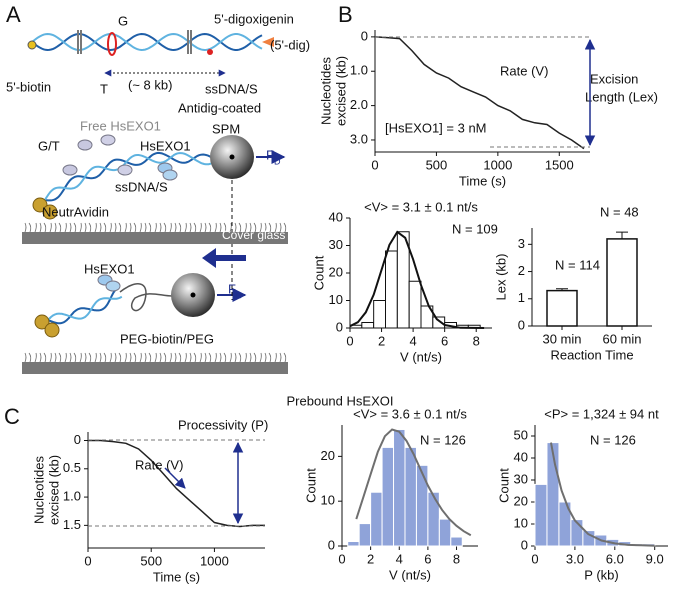 The width and height of the screenshot is (677, 592). I want to click on x-tick-label: 500, so click(151, 560).